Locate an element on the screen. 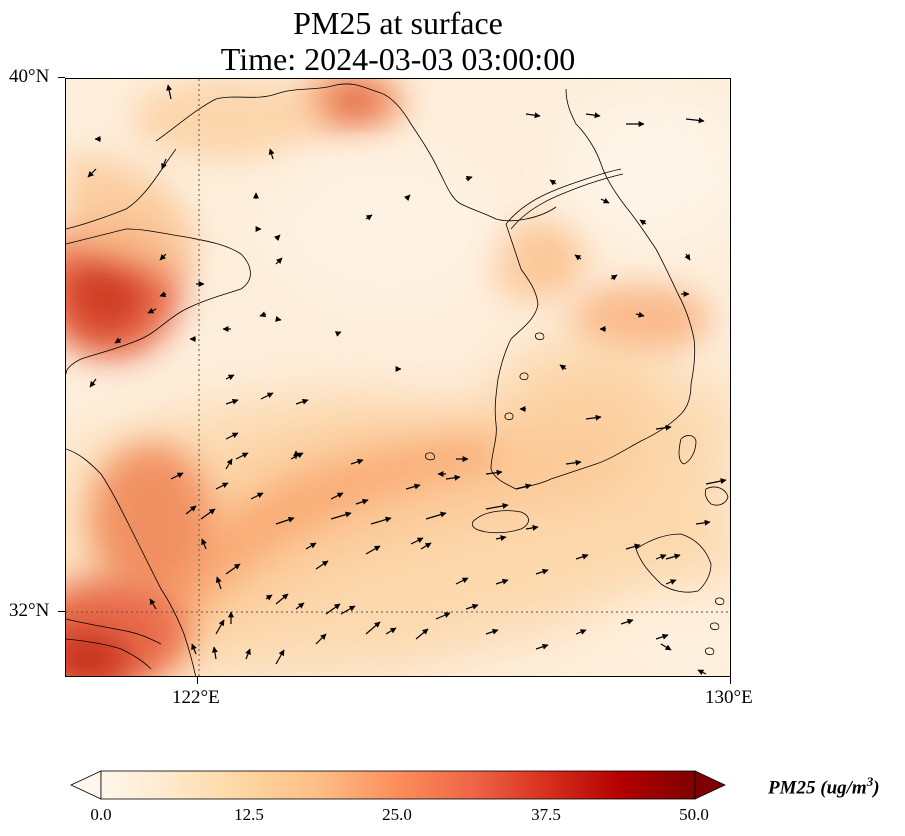  colorbar-label-close: ) is located at coordinates (876, 788).